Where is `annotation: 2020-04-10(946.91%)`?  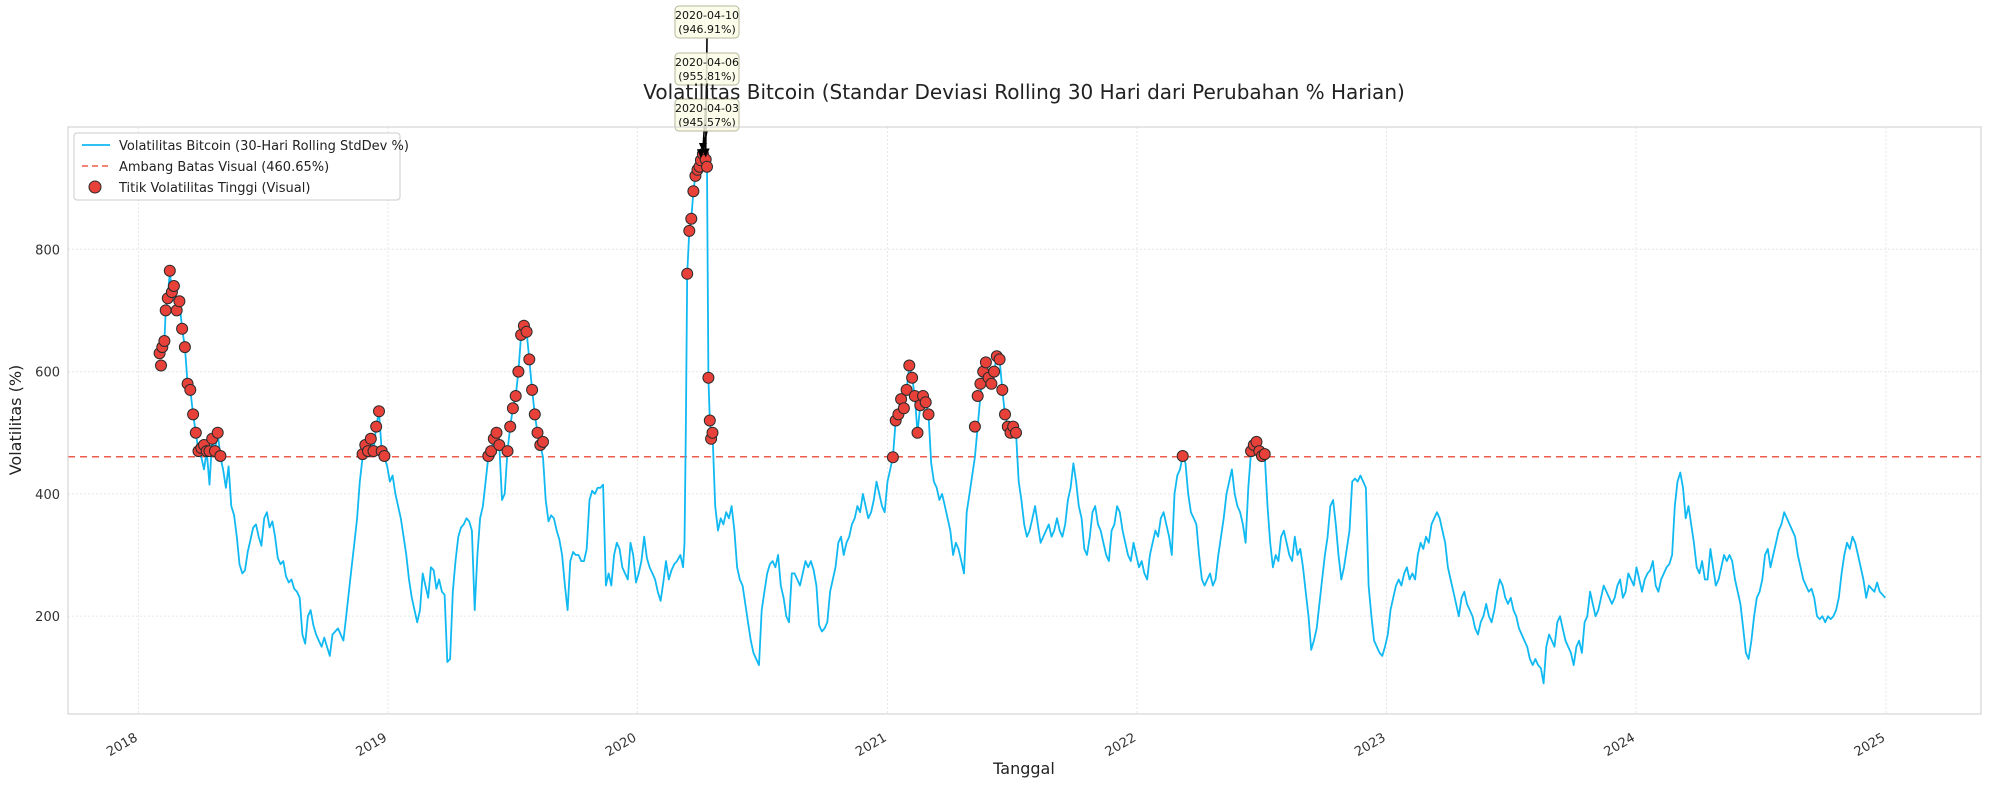
annotation: 2020-04-10(946.91%) is located at coordinates (707, 81).